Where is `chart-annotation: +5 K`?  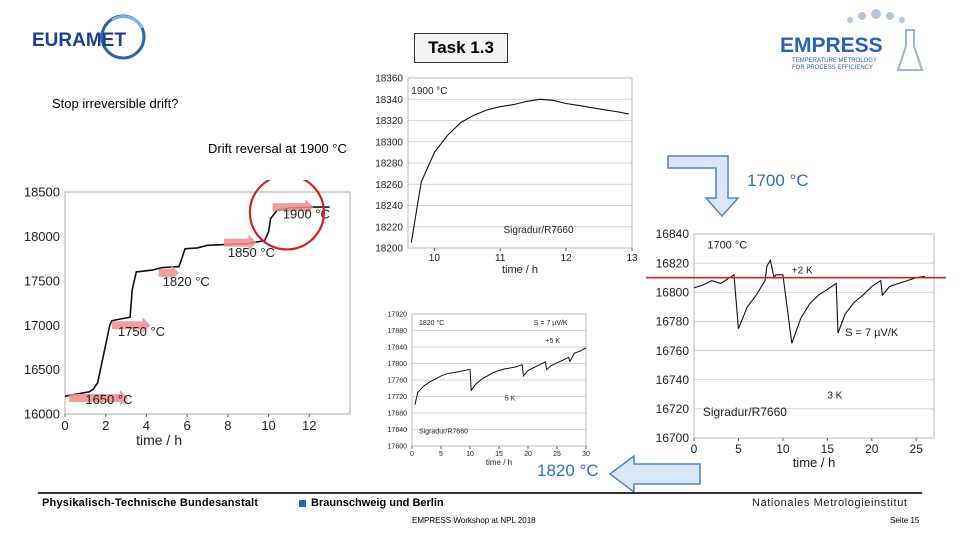
chart-annotation: +5 K is located at coordinates (552, 341).